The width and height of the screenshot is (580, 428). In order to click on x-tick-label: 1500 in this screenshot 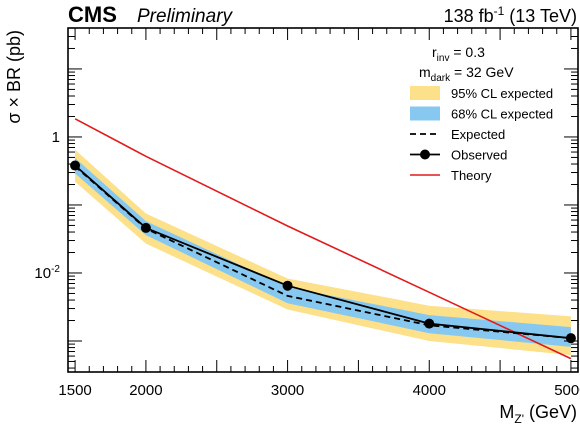, I will do `click(74, 390)`.